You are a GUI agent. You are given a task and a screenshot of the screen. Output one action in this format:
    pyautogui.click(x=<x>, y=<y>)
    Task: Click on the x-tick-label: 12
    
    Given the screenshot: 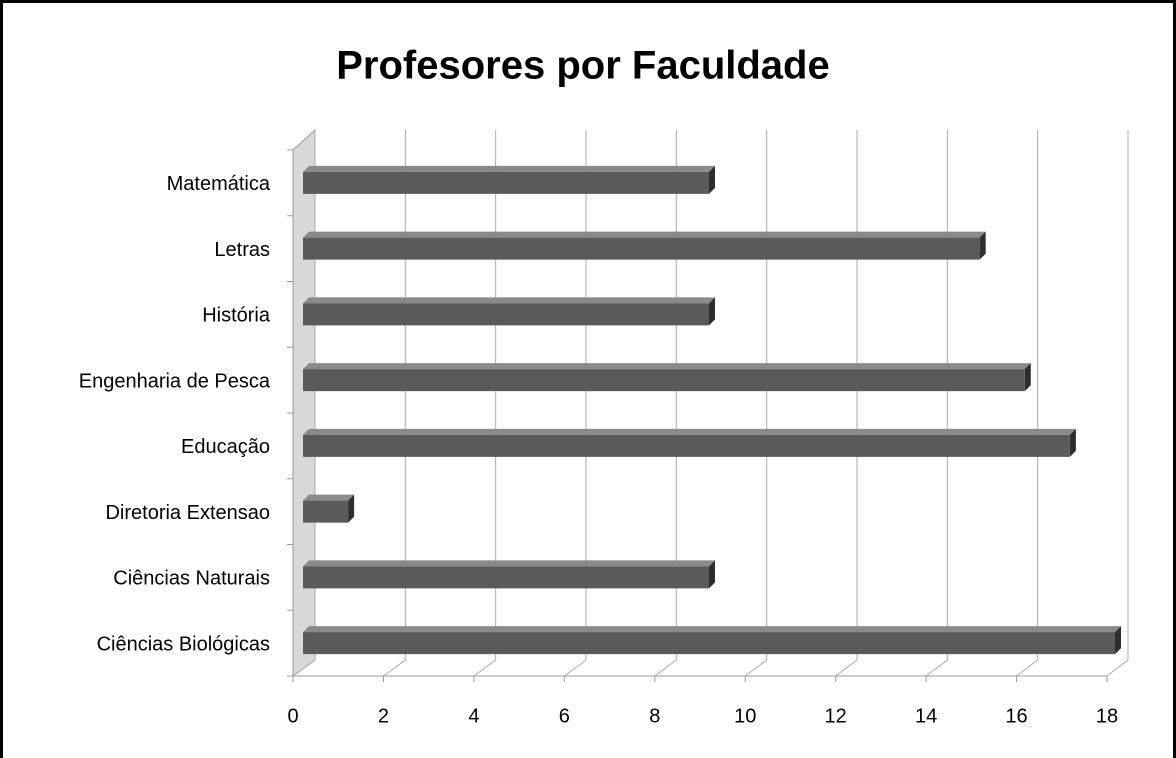 What is the action you would take?
    pyautogui.click(x=836, y=716)
    